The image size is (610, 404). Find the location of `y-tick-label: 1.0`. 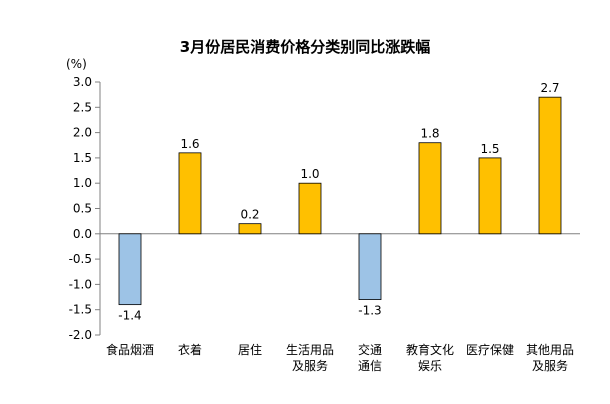

y-tick-label: 1.0 is located at coordinates (82, 183).